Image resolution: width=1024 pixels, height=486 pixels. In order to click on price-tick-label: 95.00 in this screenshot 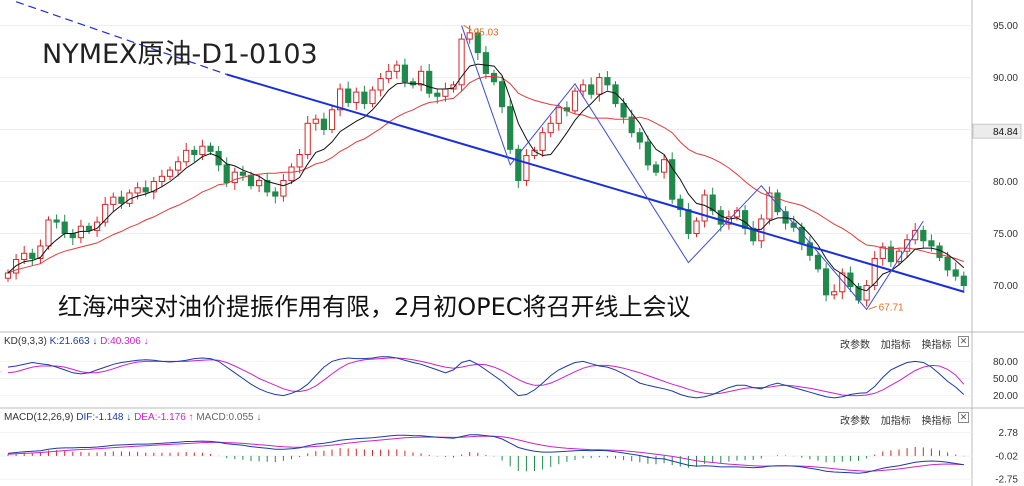, I will do `click(1005, 26)`.